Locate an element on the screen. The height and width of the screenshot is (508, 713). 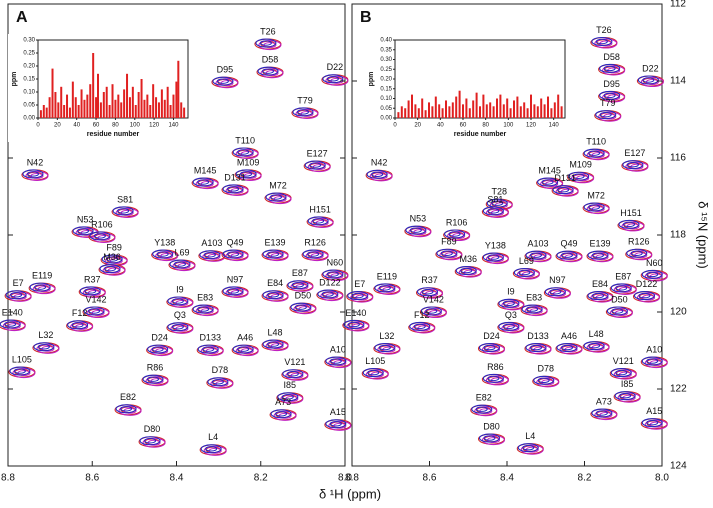
inset-y-tick-label: 0.35 is located at coordinates (386, 50).